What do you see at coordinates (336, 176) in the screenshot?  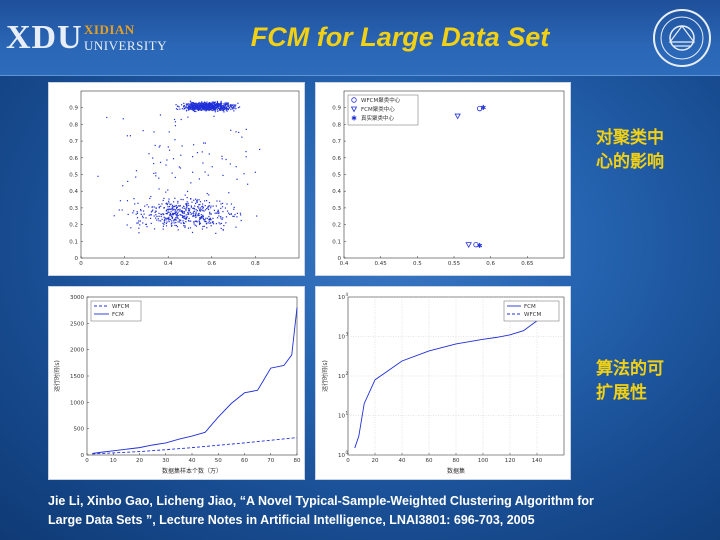 I see `y-tick-label: 0.5` at bounding box center [336, 176].